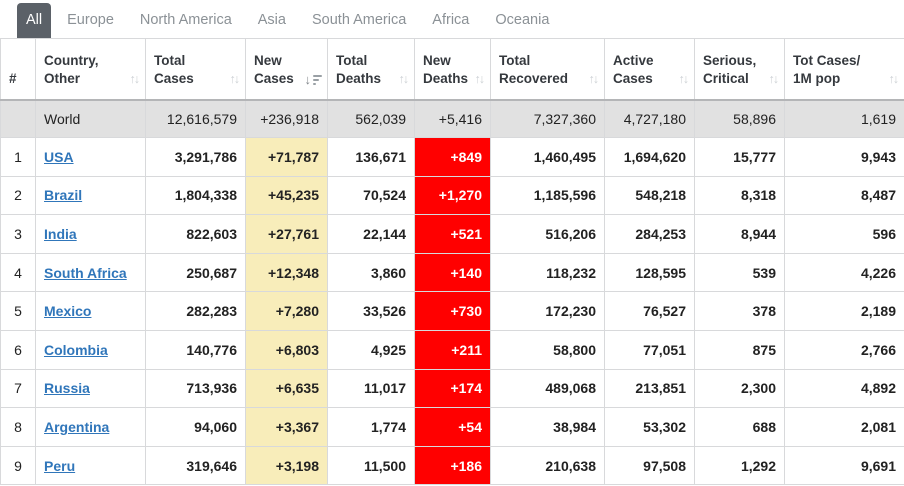 This screenshot has width=904, height=486. I want to click on cell-total-recovered: 1,460,495, so click(547, 157).